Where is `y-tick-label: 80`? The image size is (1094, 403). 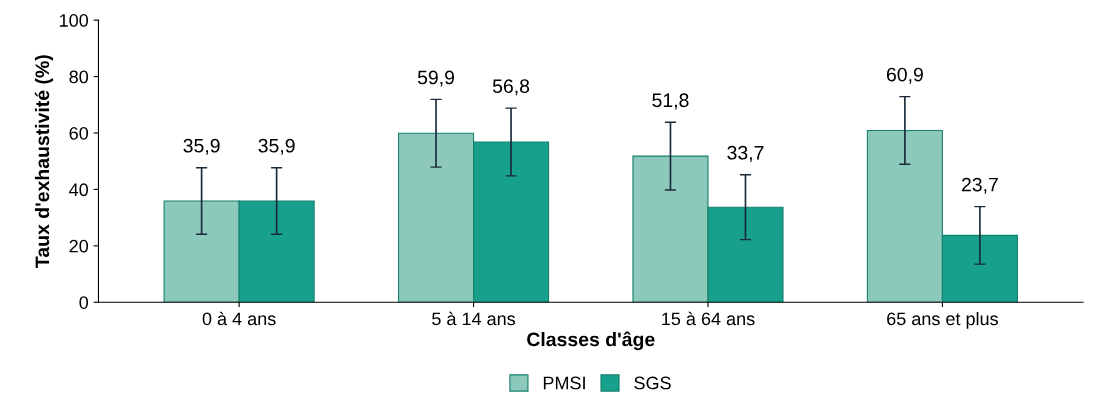 y-tick-label: 80 is located at coordinates (79, 77).